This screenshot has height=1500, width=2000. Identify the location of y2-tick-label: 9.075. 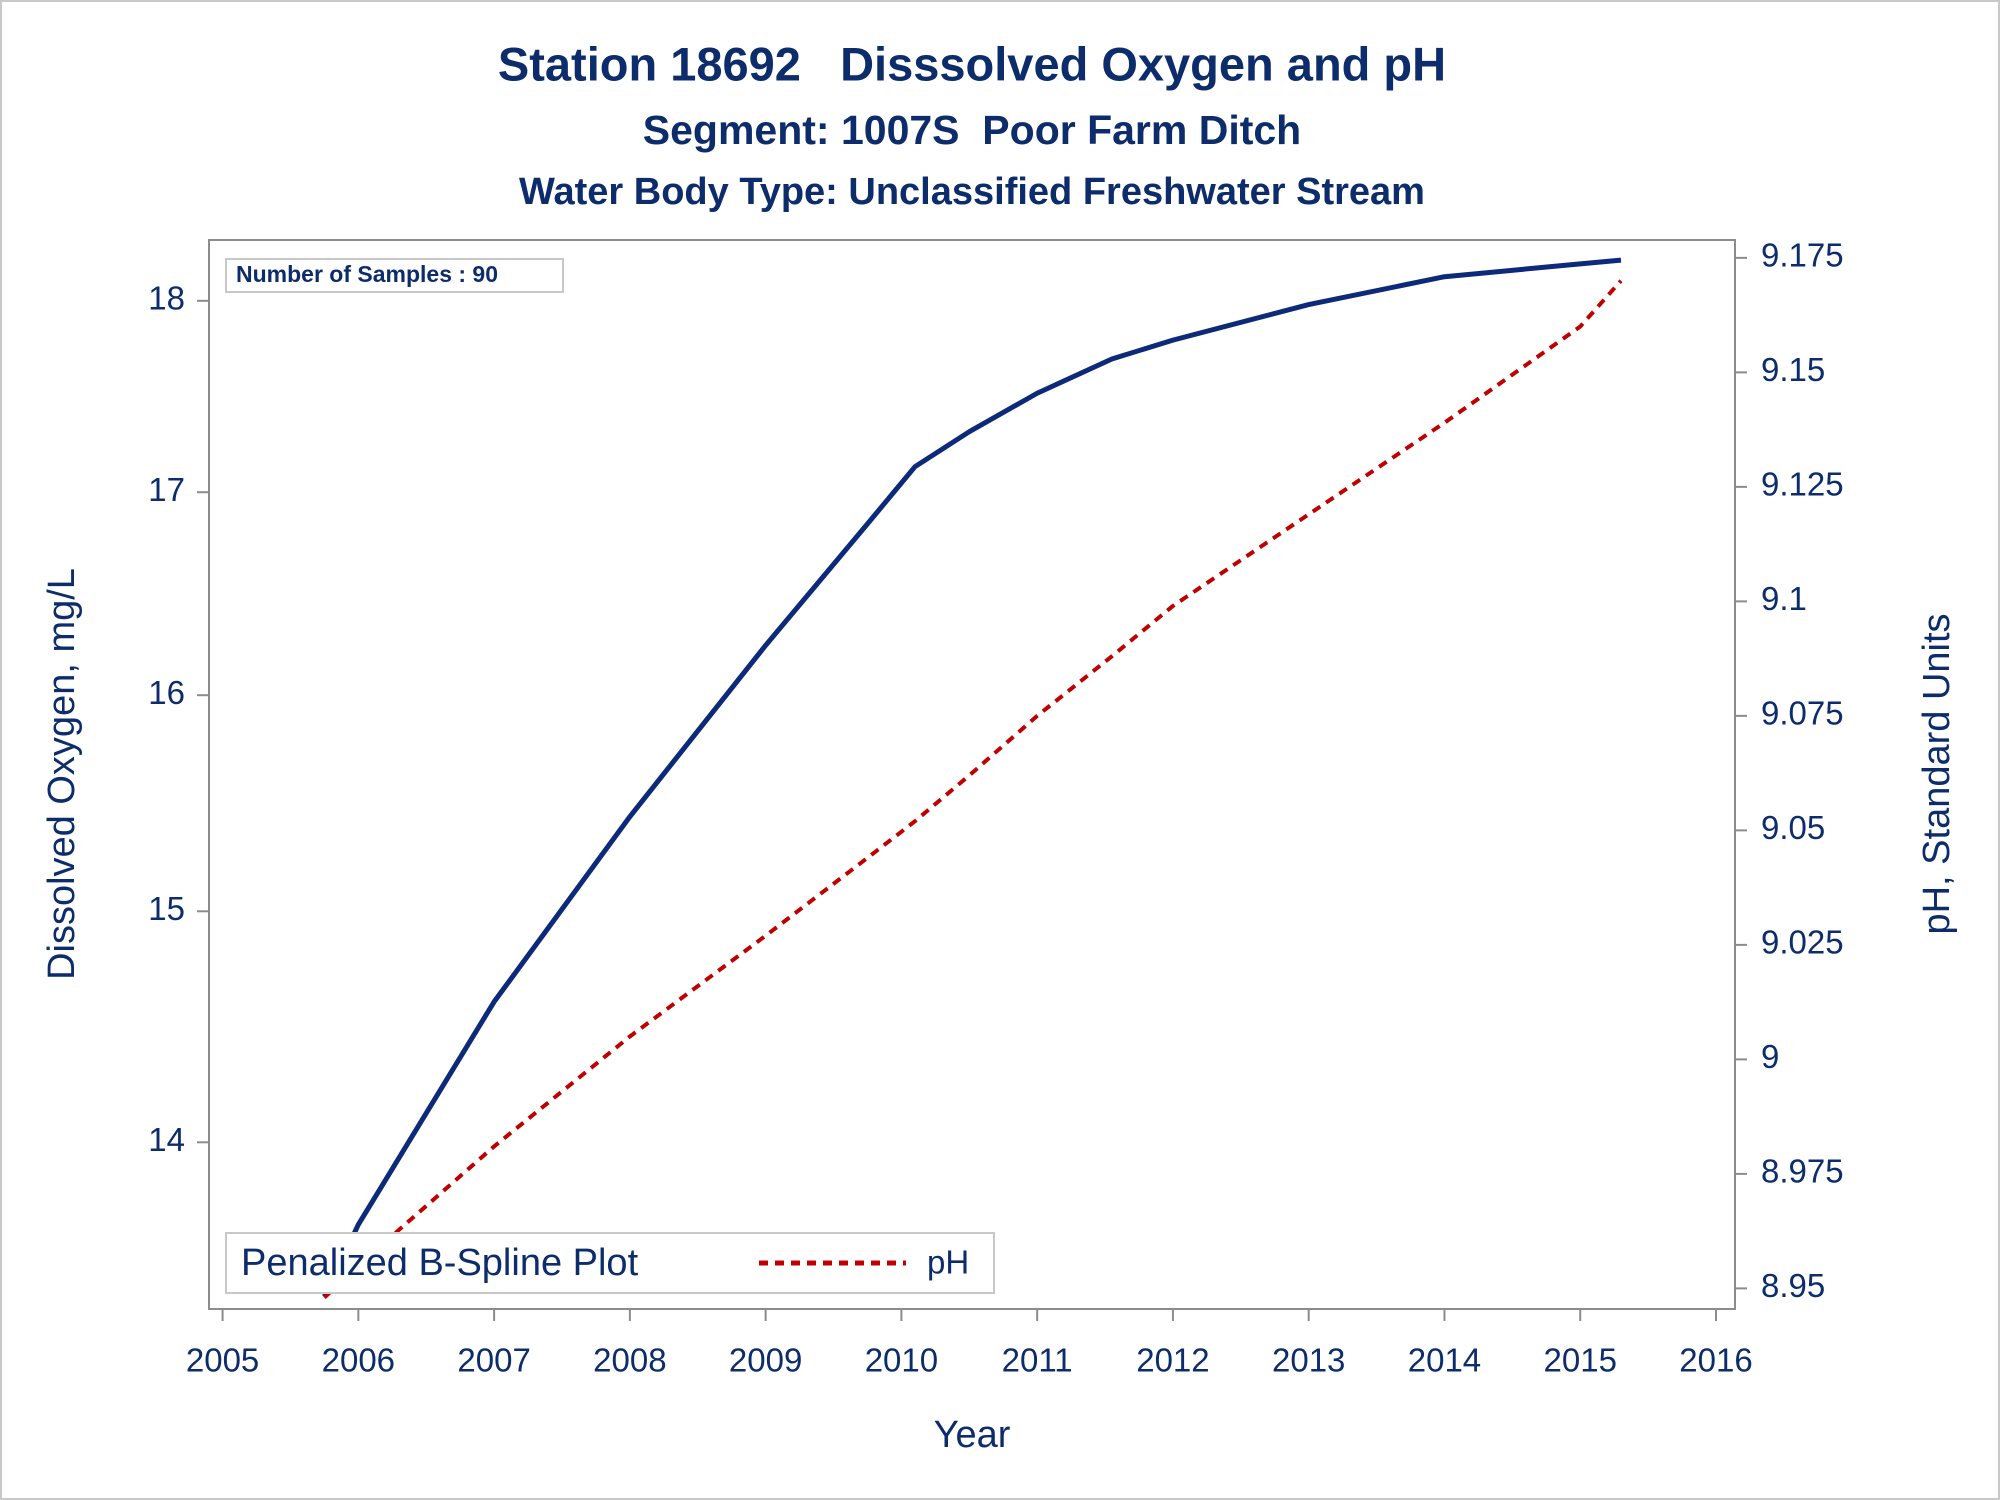
(1802, 713).